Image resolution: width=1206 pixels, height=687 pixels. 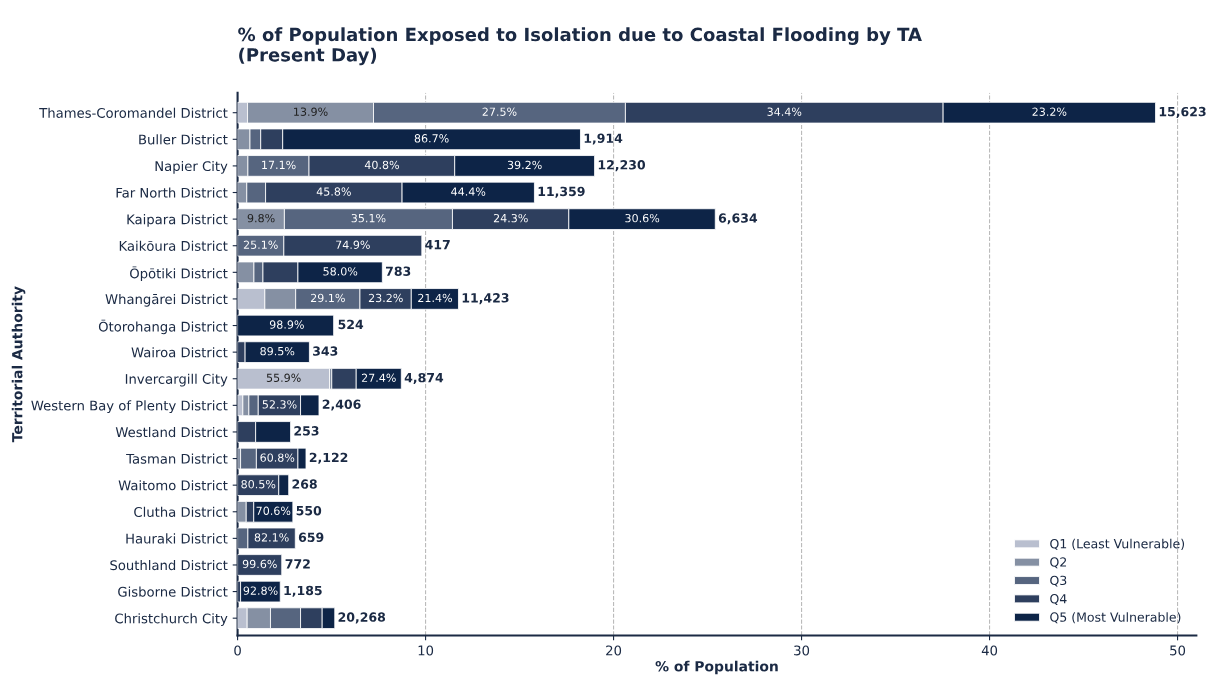 I want to click on x-tick-label: 20, so click(x=614, y=650).